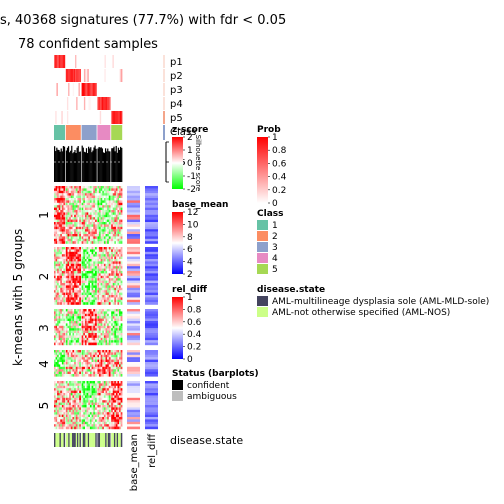 The image size is (504, 504). I want to click on disease-state-cell, so click(74, 440).